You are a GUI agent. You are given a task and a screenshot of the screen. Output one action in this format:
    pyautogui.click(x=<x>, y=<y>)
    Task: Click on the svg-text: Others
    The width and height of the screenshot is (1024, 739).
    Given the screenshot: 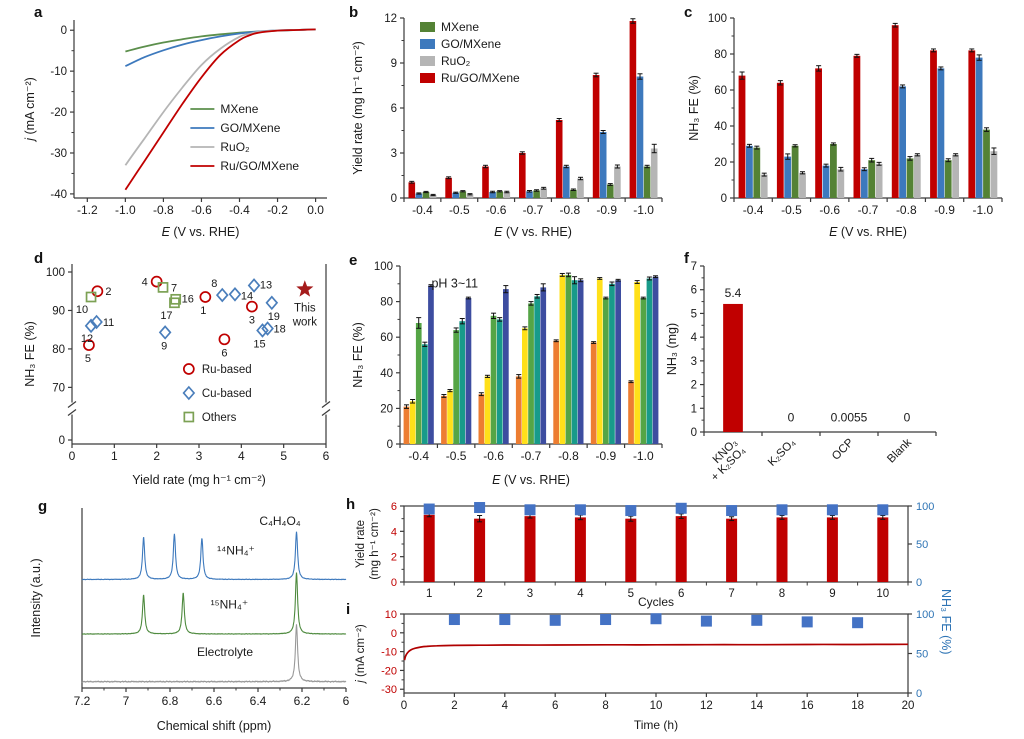 What is the action you would take?
    pyautogui.click(x=219, y=418)
    